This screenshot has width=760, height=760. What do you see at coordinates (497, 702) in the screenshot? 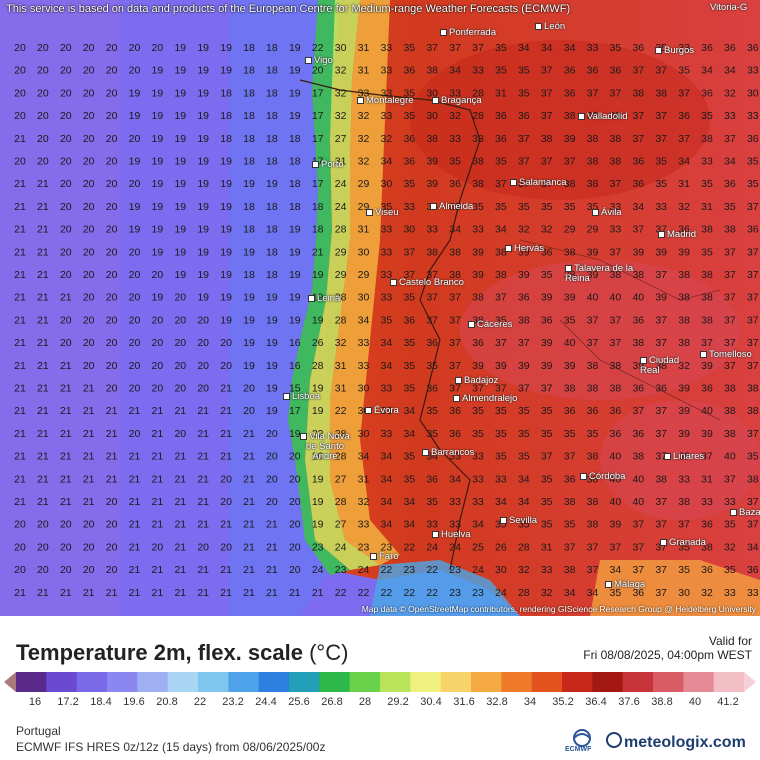
I see `scale-tick-label: 32.8` at bounding box center [497, 702].